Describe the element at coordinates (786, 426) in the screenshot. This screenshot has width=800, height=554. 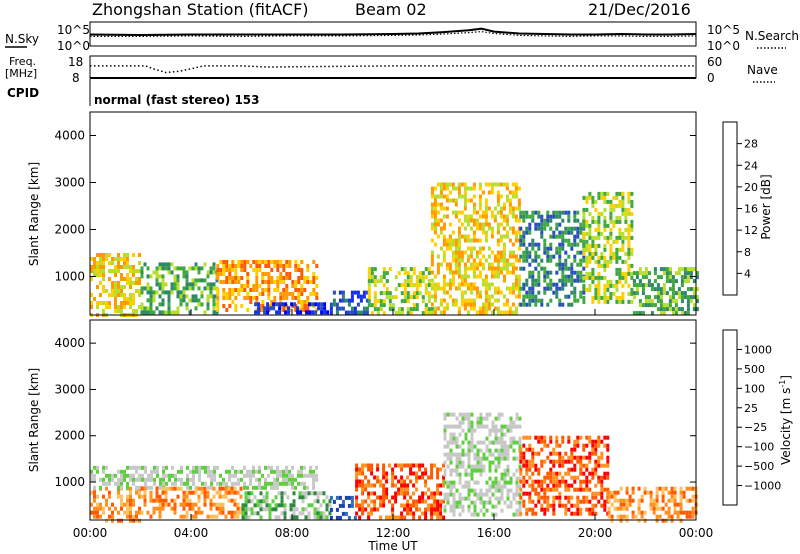
I see `velocity-colorbar-label-main: Velocity [m s` at that location.